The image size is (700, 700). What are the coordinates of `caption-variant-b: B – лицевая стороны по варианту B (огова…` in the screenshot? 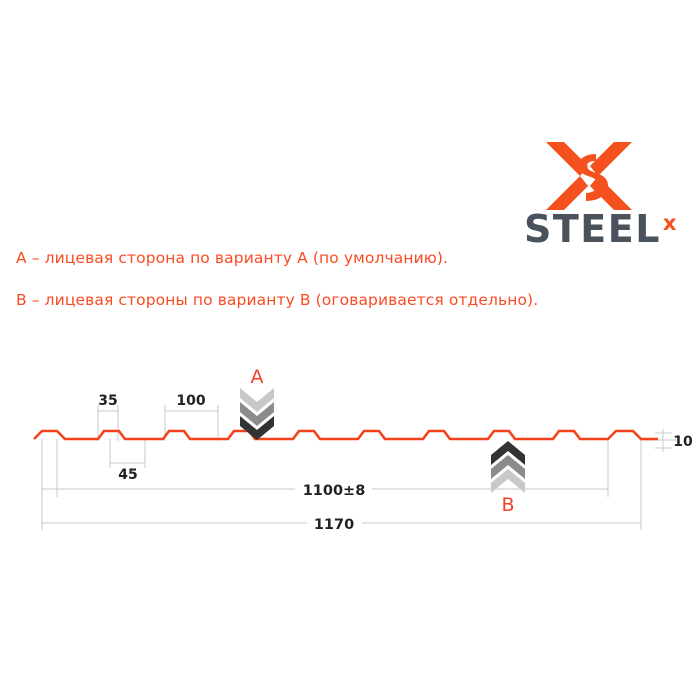 It's located at (277, 300).